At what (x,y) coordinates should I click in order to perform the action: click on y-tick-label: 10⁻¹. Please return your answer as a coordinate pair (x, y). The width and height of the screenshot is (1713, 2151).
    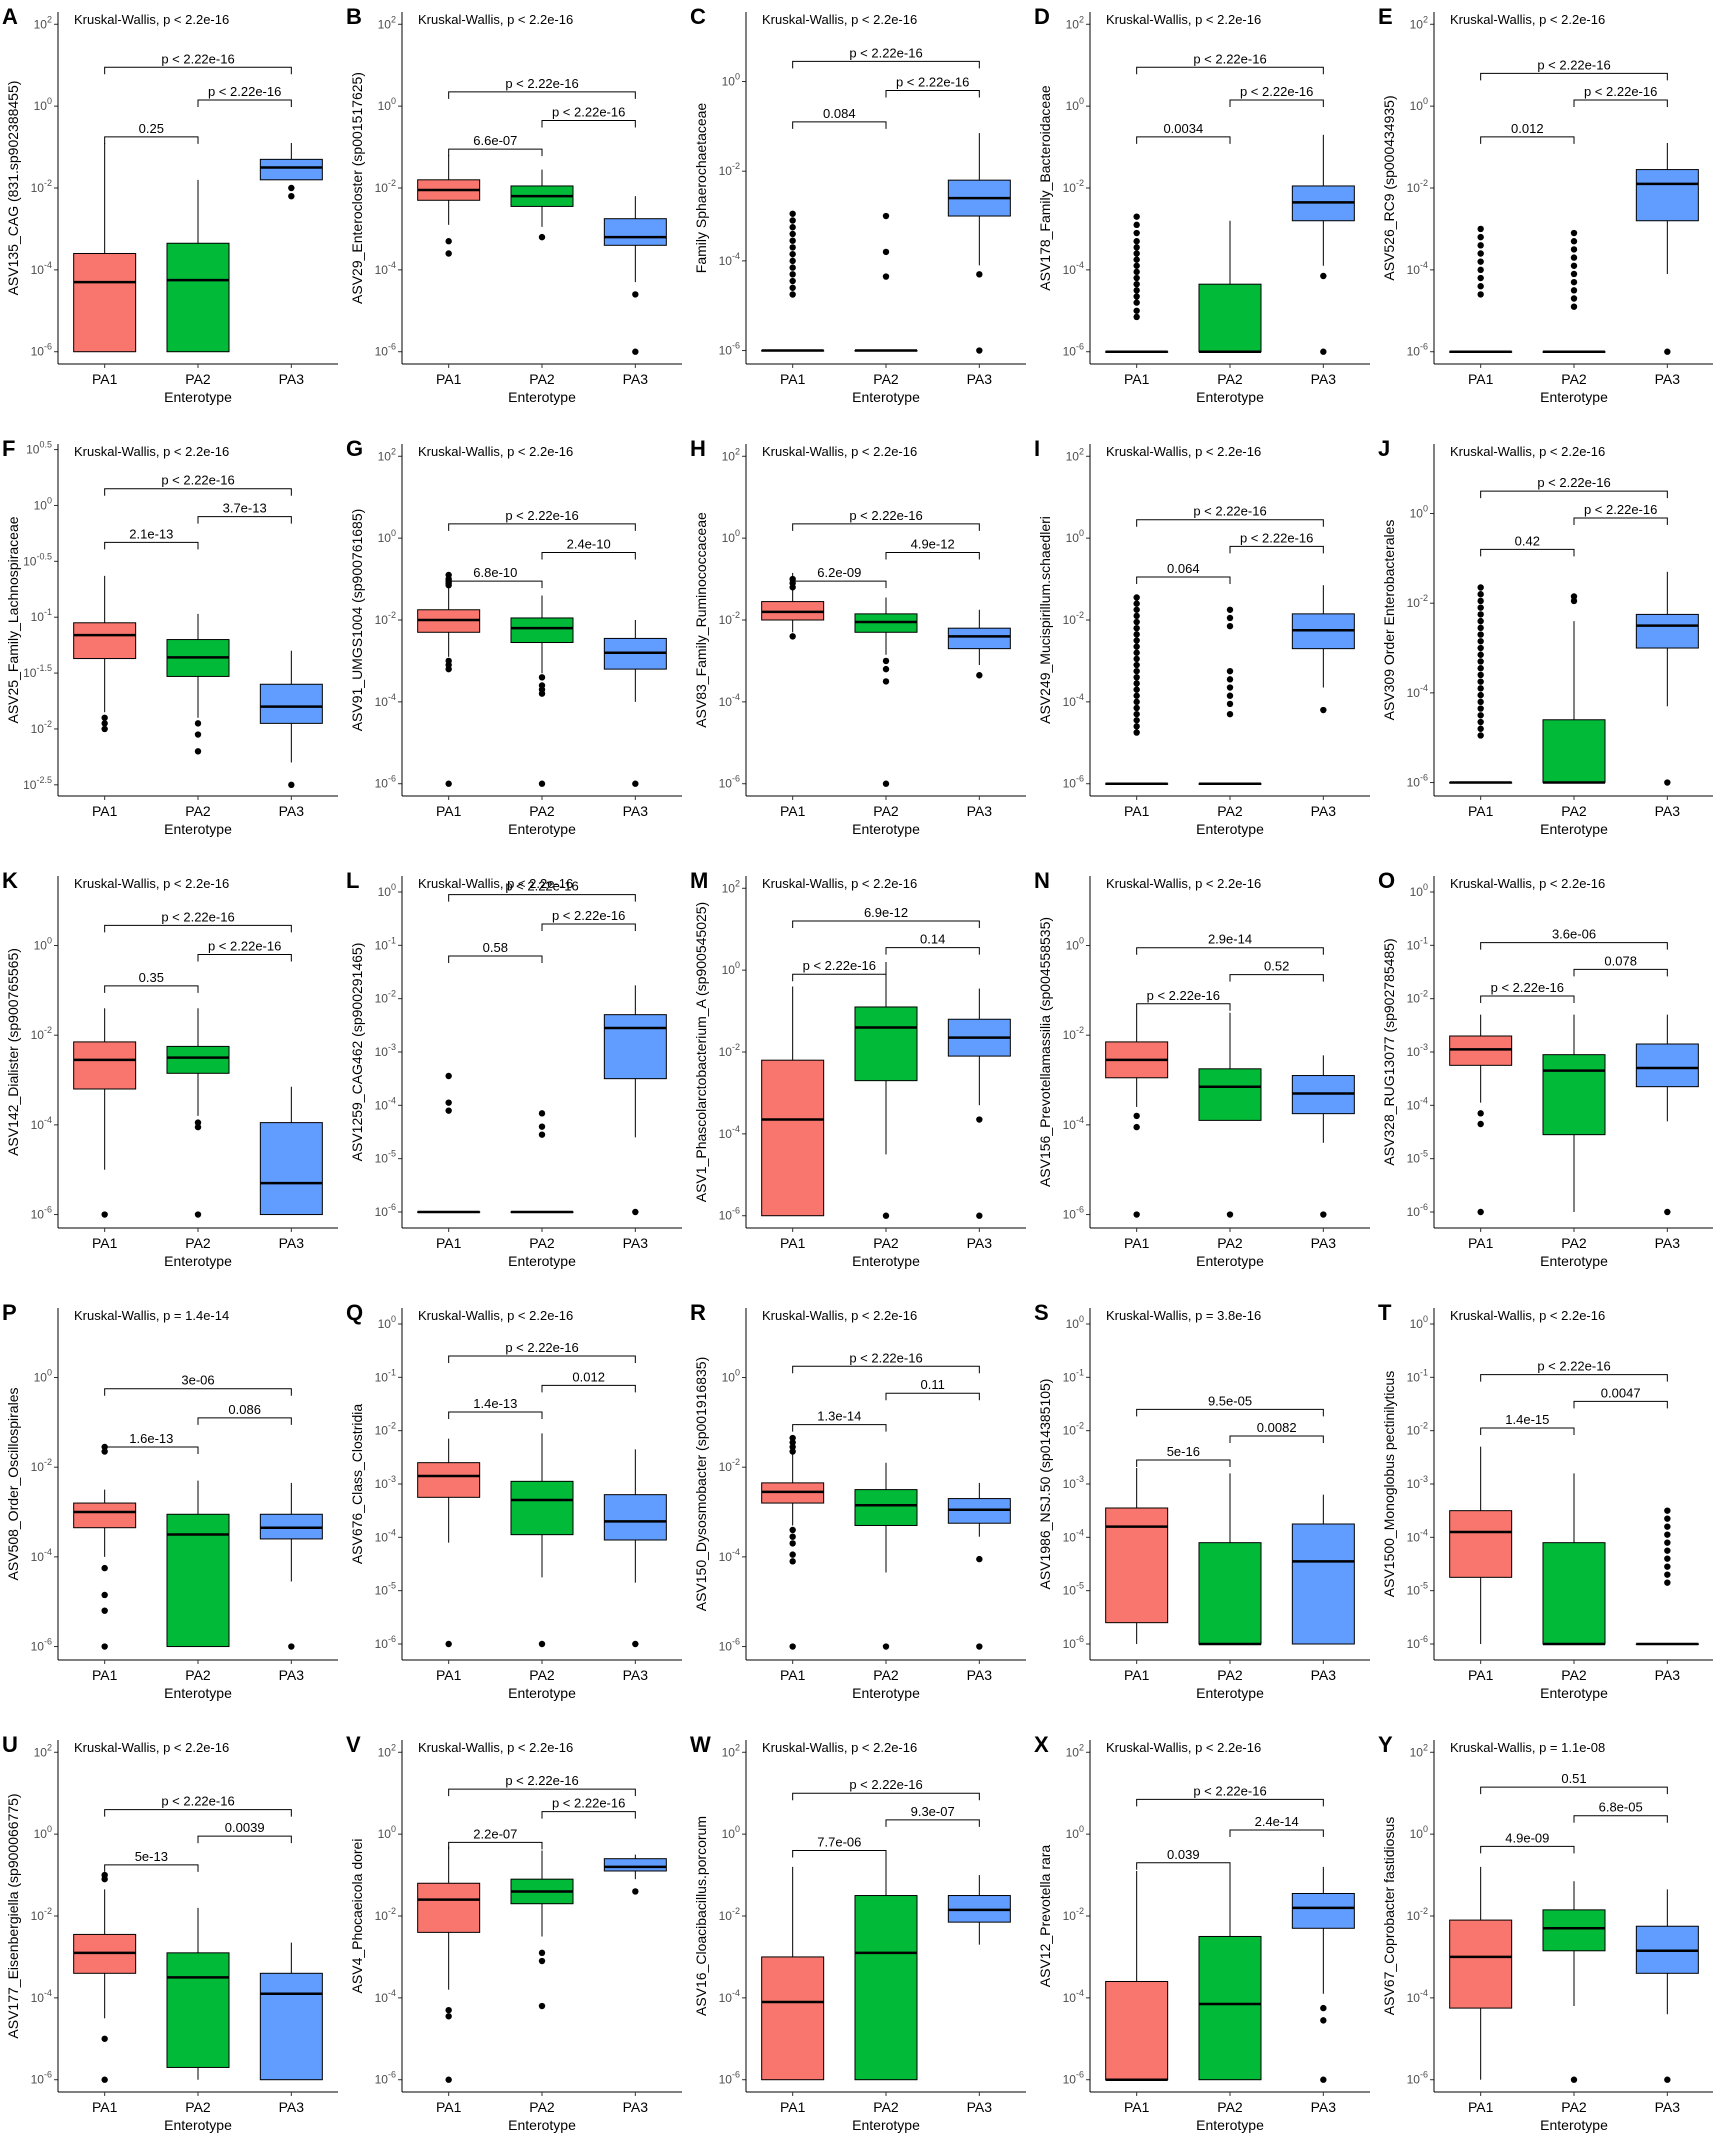
    Looking at the image, I should click on (385, 943).